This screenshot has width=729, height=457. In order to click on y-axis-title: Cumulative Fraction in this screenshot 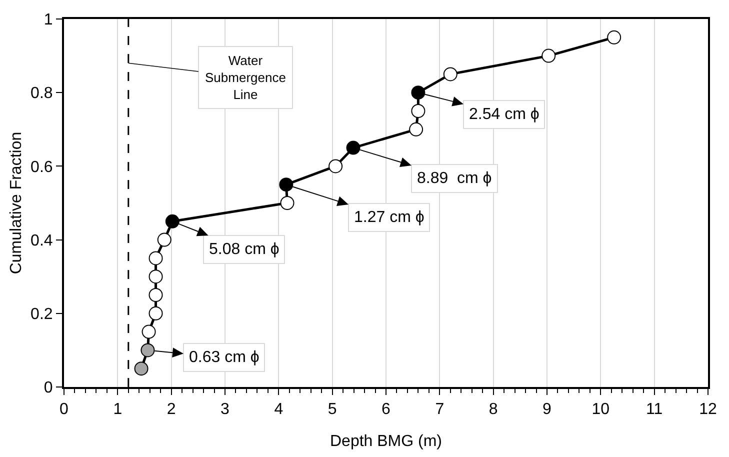, I will do `click(16, 203)`.